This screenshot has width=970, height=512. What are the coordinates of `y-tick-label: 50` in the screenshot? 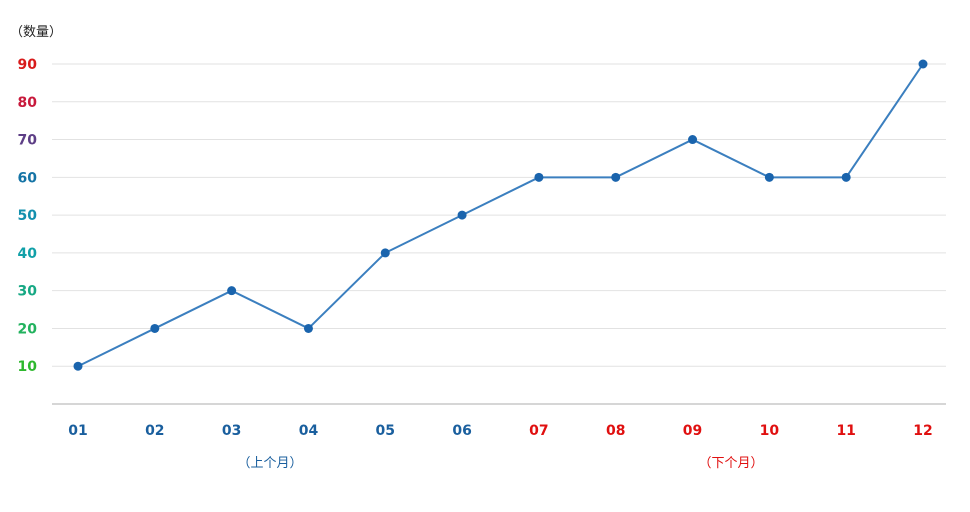 It's located at (28, 216).